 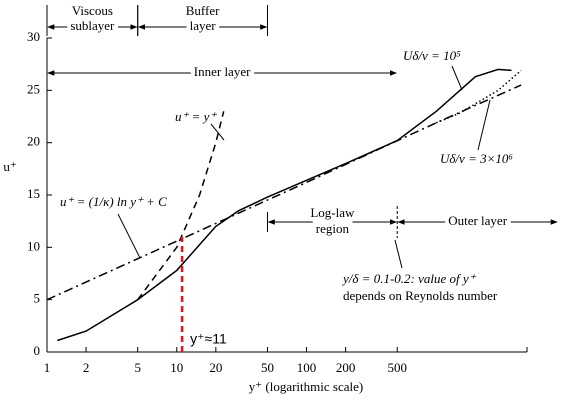 I want to click on region-label: layer, so click(x=203, y=25).